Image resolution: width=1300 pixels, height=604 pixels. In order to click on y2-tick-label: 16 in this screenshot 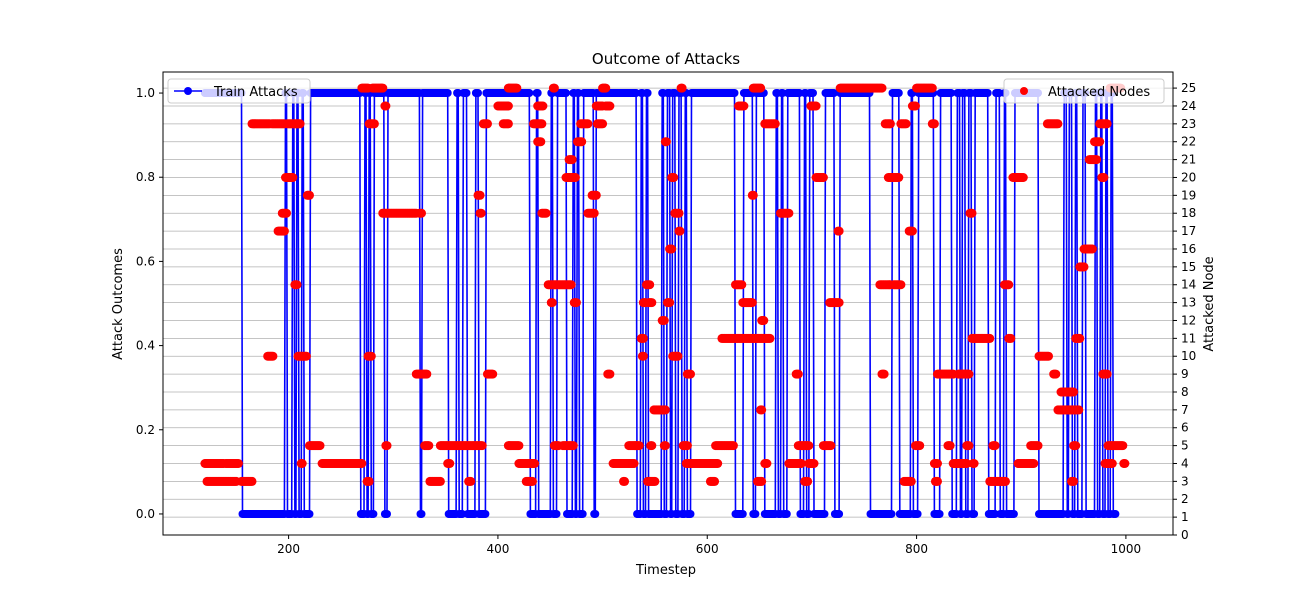, I will do `click(1188, 249)`.